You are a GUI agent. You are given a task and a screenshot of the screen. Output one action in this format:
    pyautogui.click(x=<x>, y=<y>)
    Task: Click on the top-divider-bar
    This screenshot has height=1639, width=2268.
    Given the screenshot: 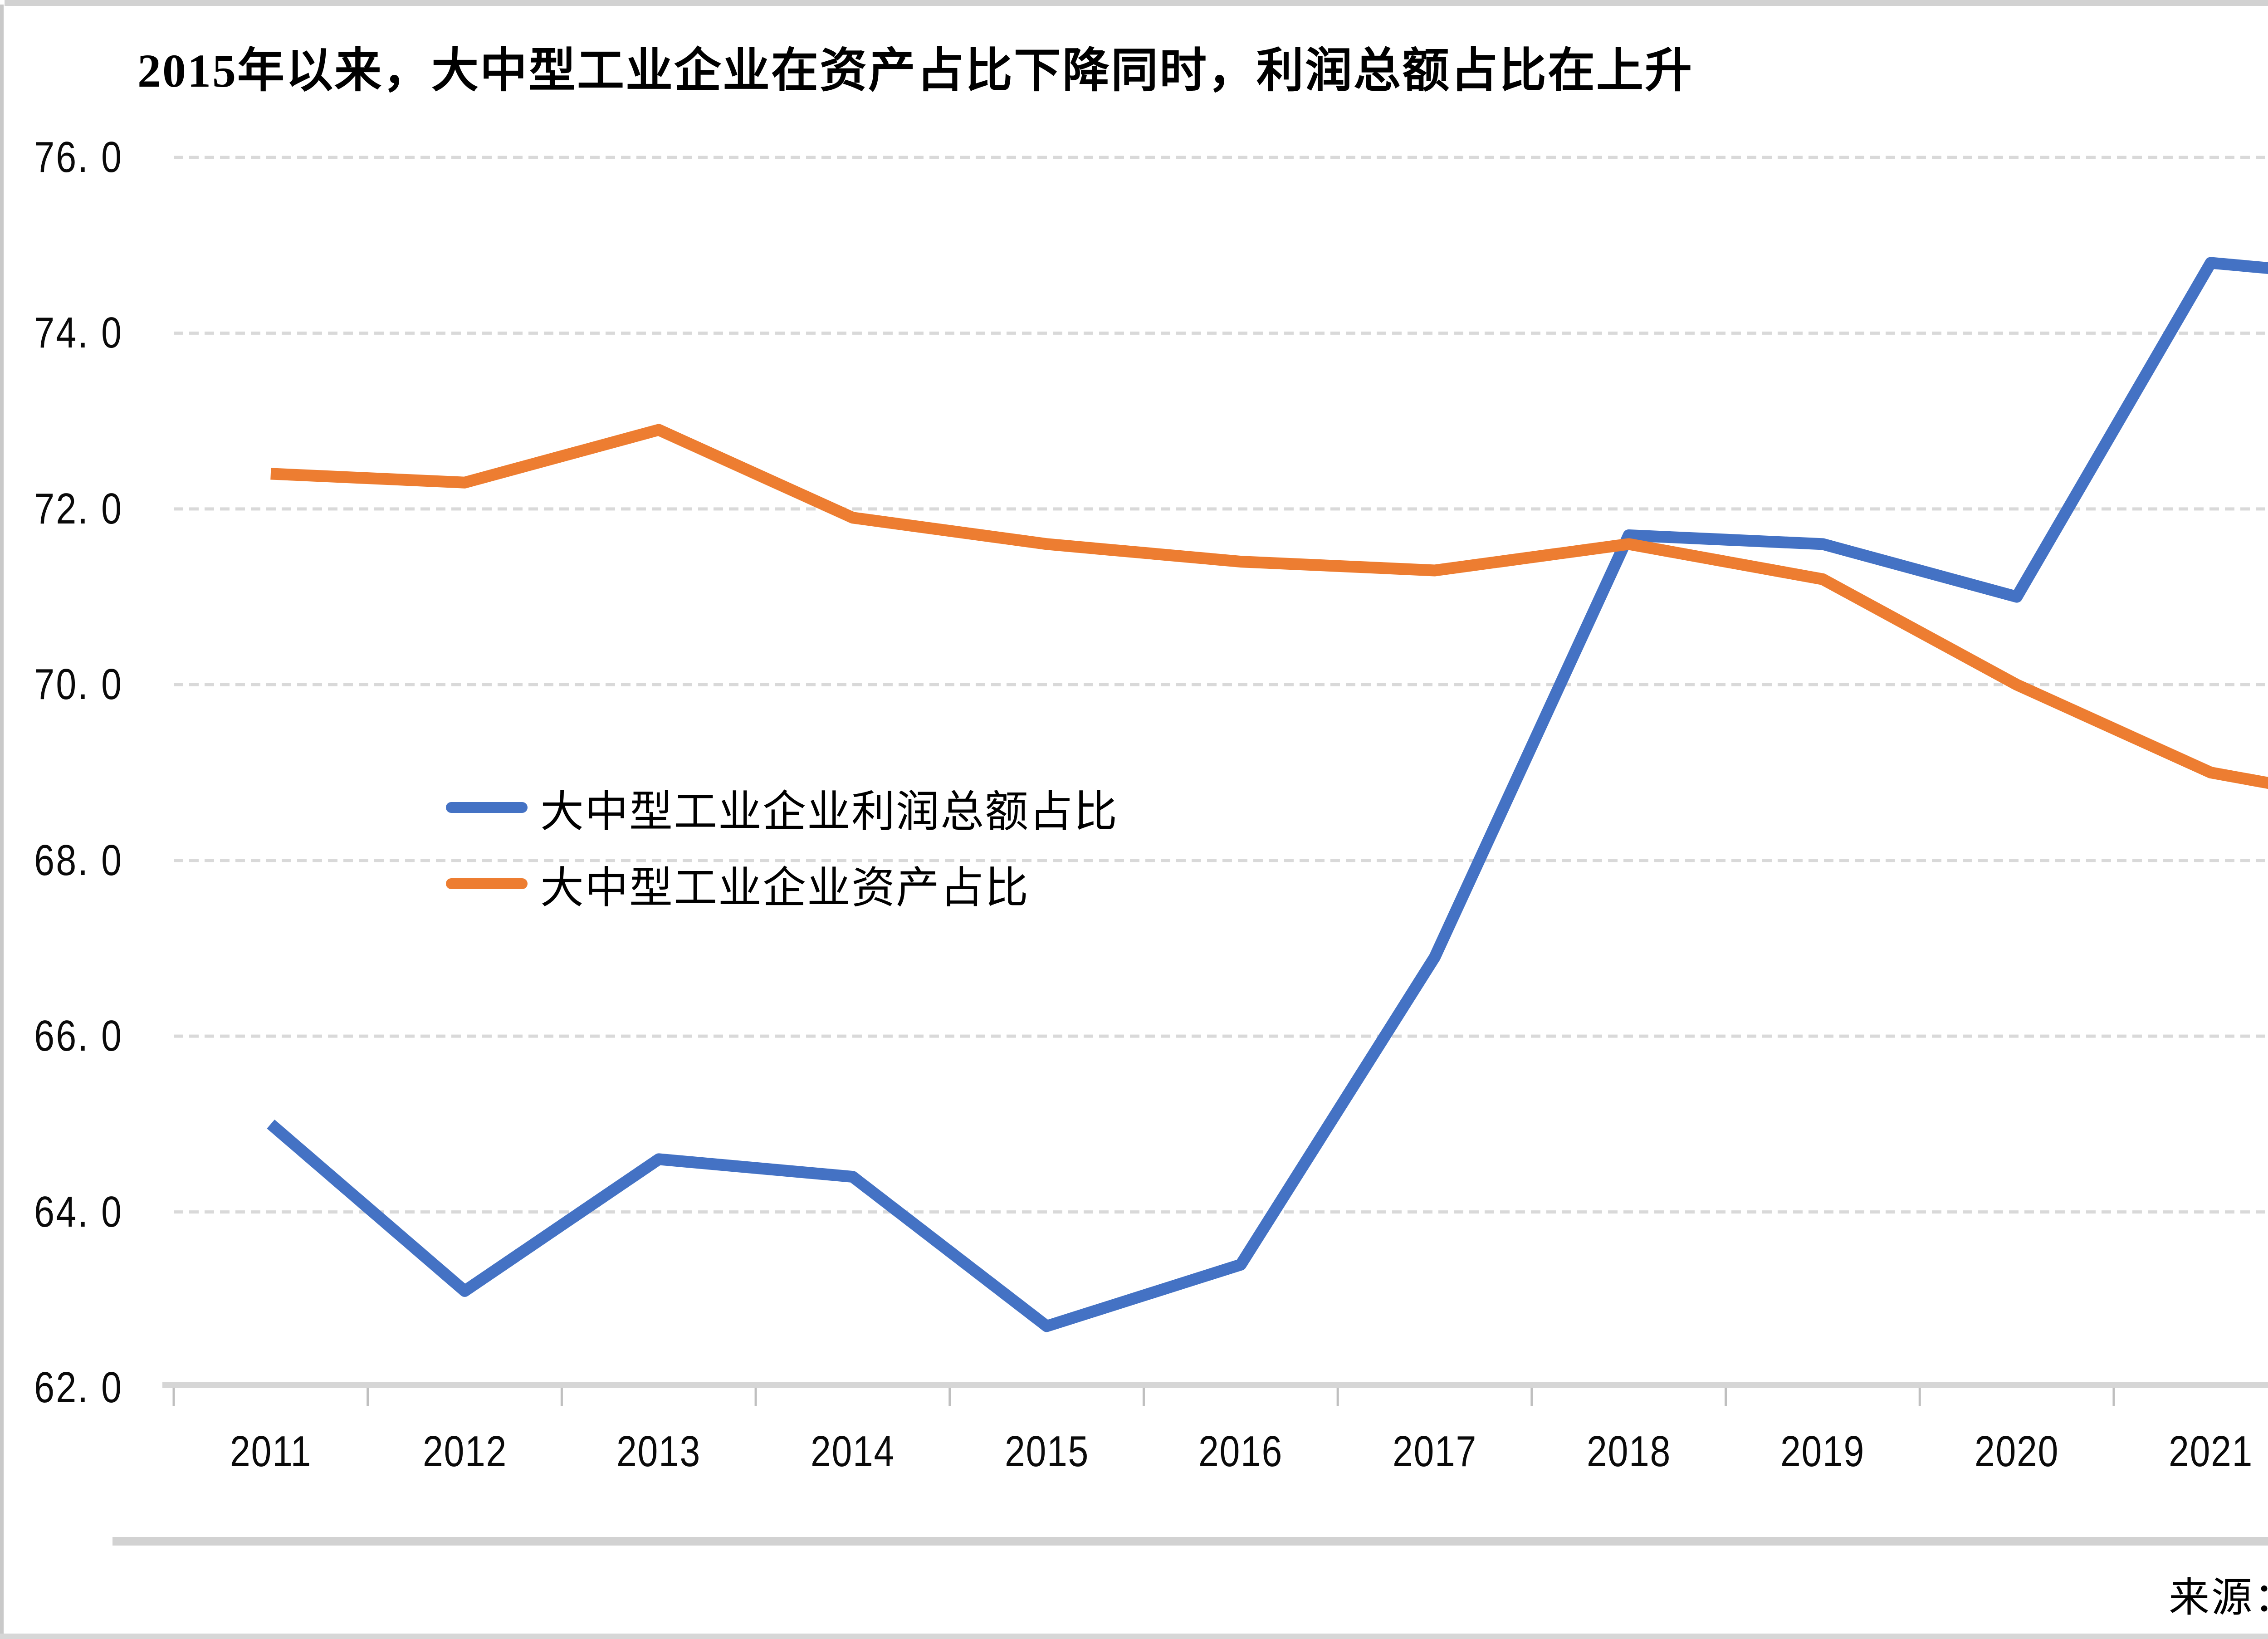 What is the action you would take?
    pyautogui.click(x=1137, y=3)
    